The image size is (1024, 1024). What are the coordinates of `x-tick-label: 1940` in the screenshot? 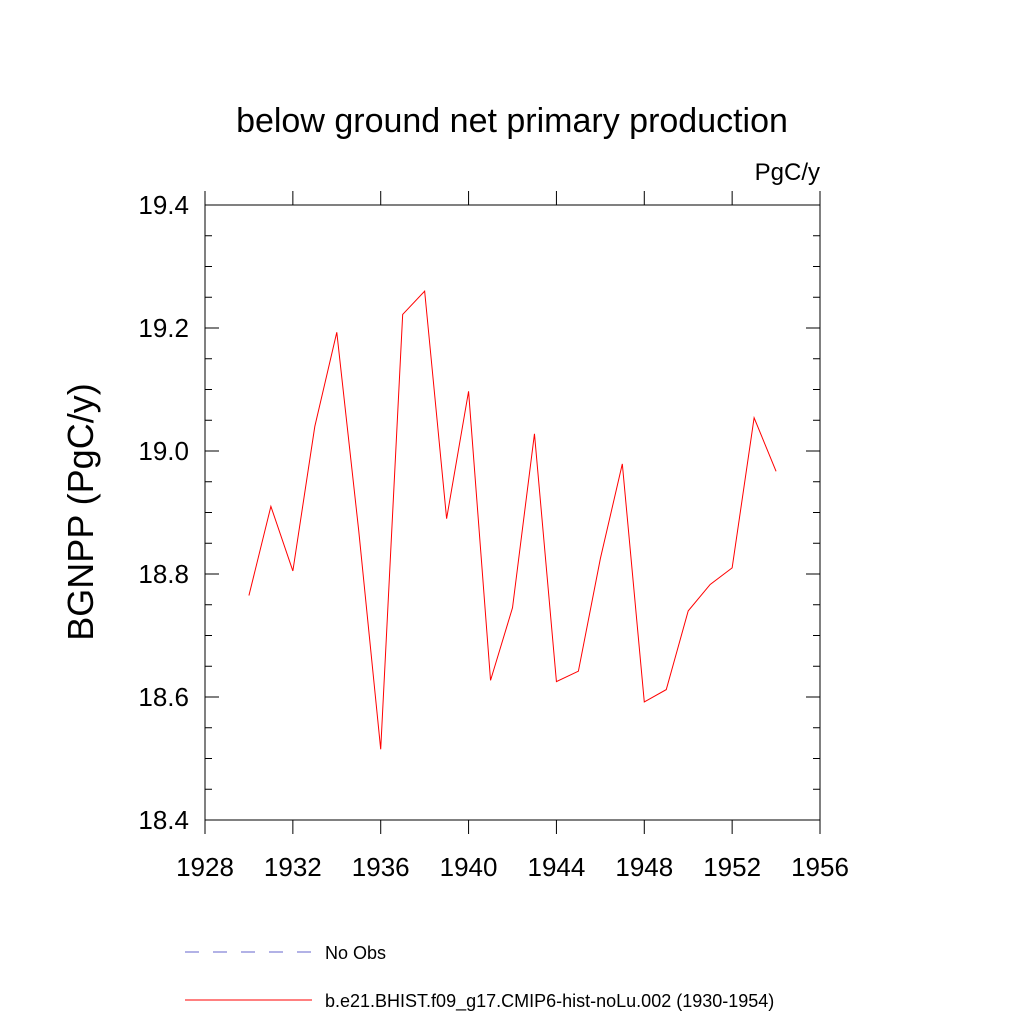 It's located at (469, 867).